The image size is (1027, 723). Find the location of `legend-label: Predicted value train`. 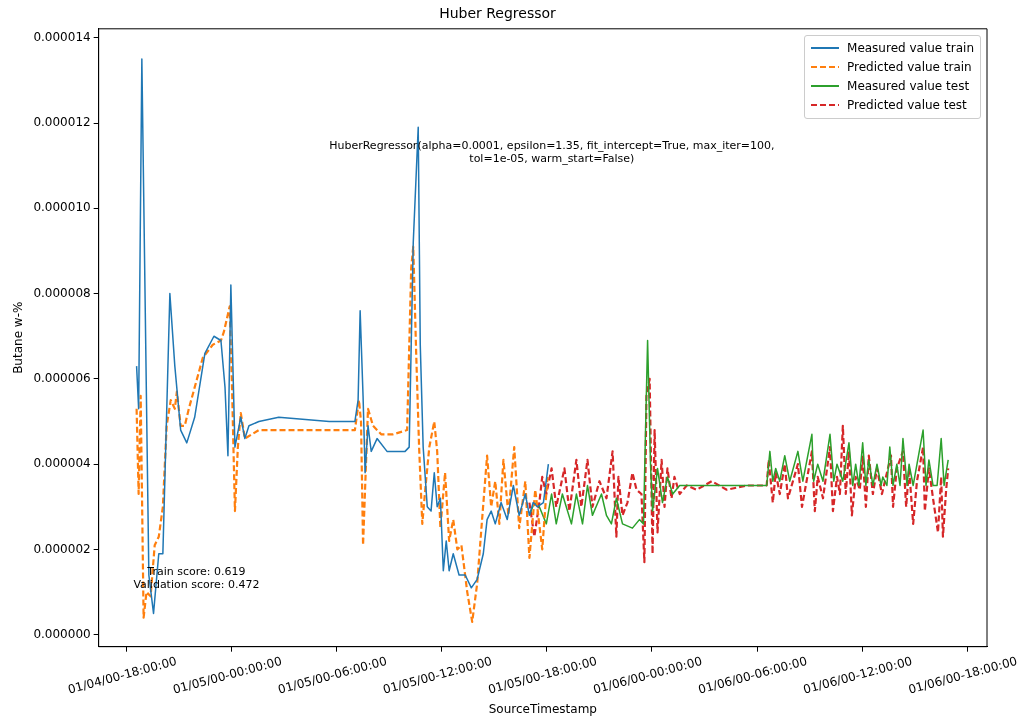

legend-label: Predicted value train is located at coordinates (909, 67).